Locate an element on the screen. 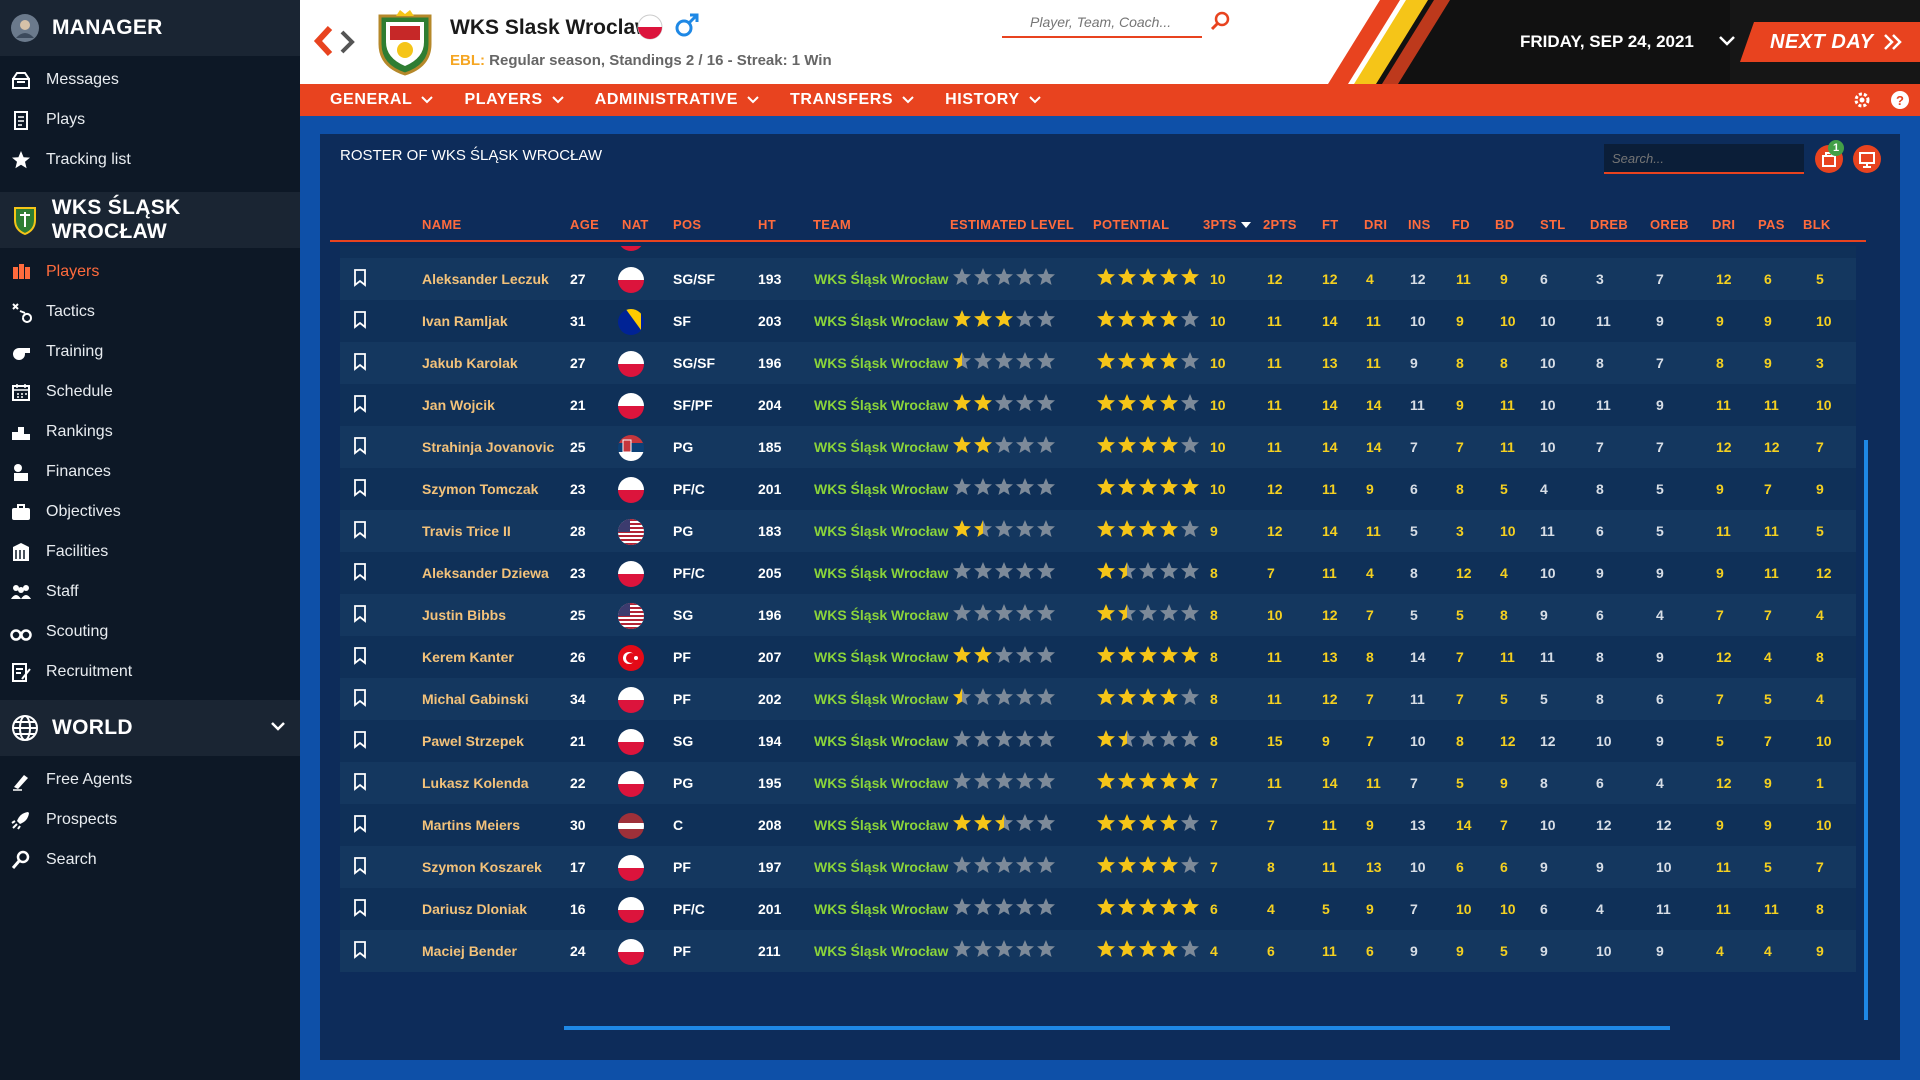 The height and width of the screenshot is (1080, 1920). column-header-dreb: DREB is located at coordinates (1609, 224).